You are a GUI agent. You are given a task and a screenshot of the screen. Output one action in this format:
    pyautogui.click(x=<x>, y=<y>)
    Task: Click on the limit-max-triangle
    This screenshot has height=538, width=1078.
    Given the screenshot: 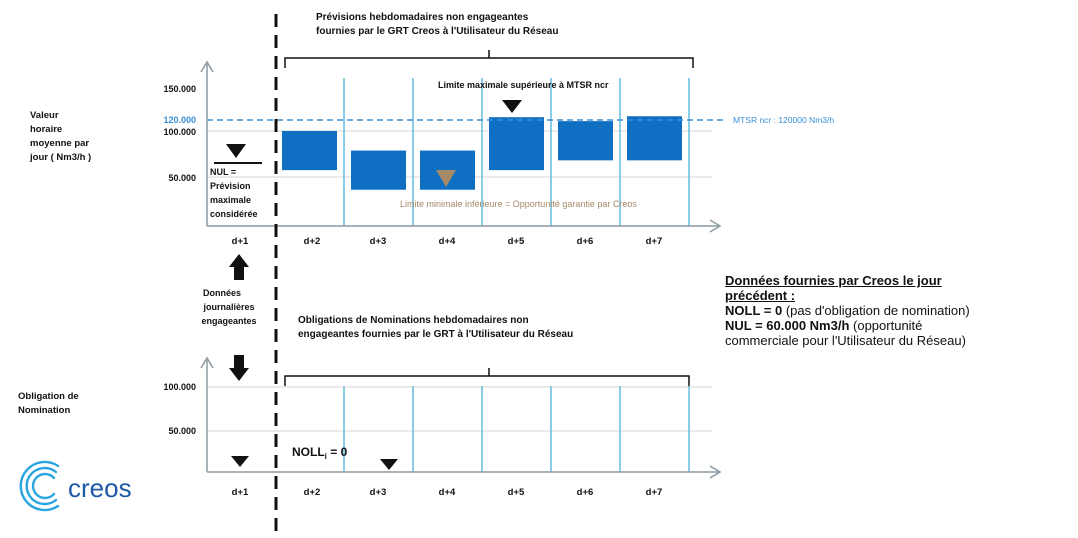 What is the action you would take?
    pyautogui.click(x=512, y=106)
    